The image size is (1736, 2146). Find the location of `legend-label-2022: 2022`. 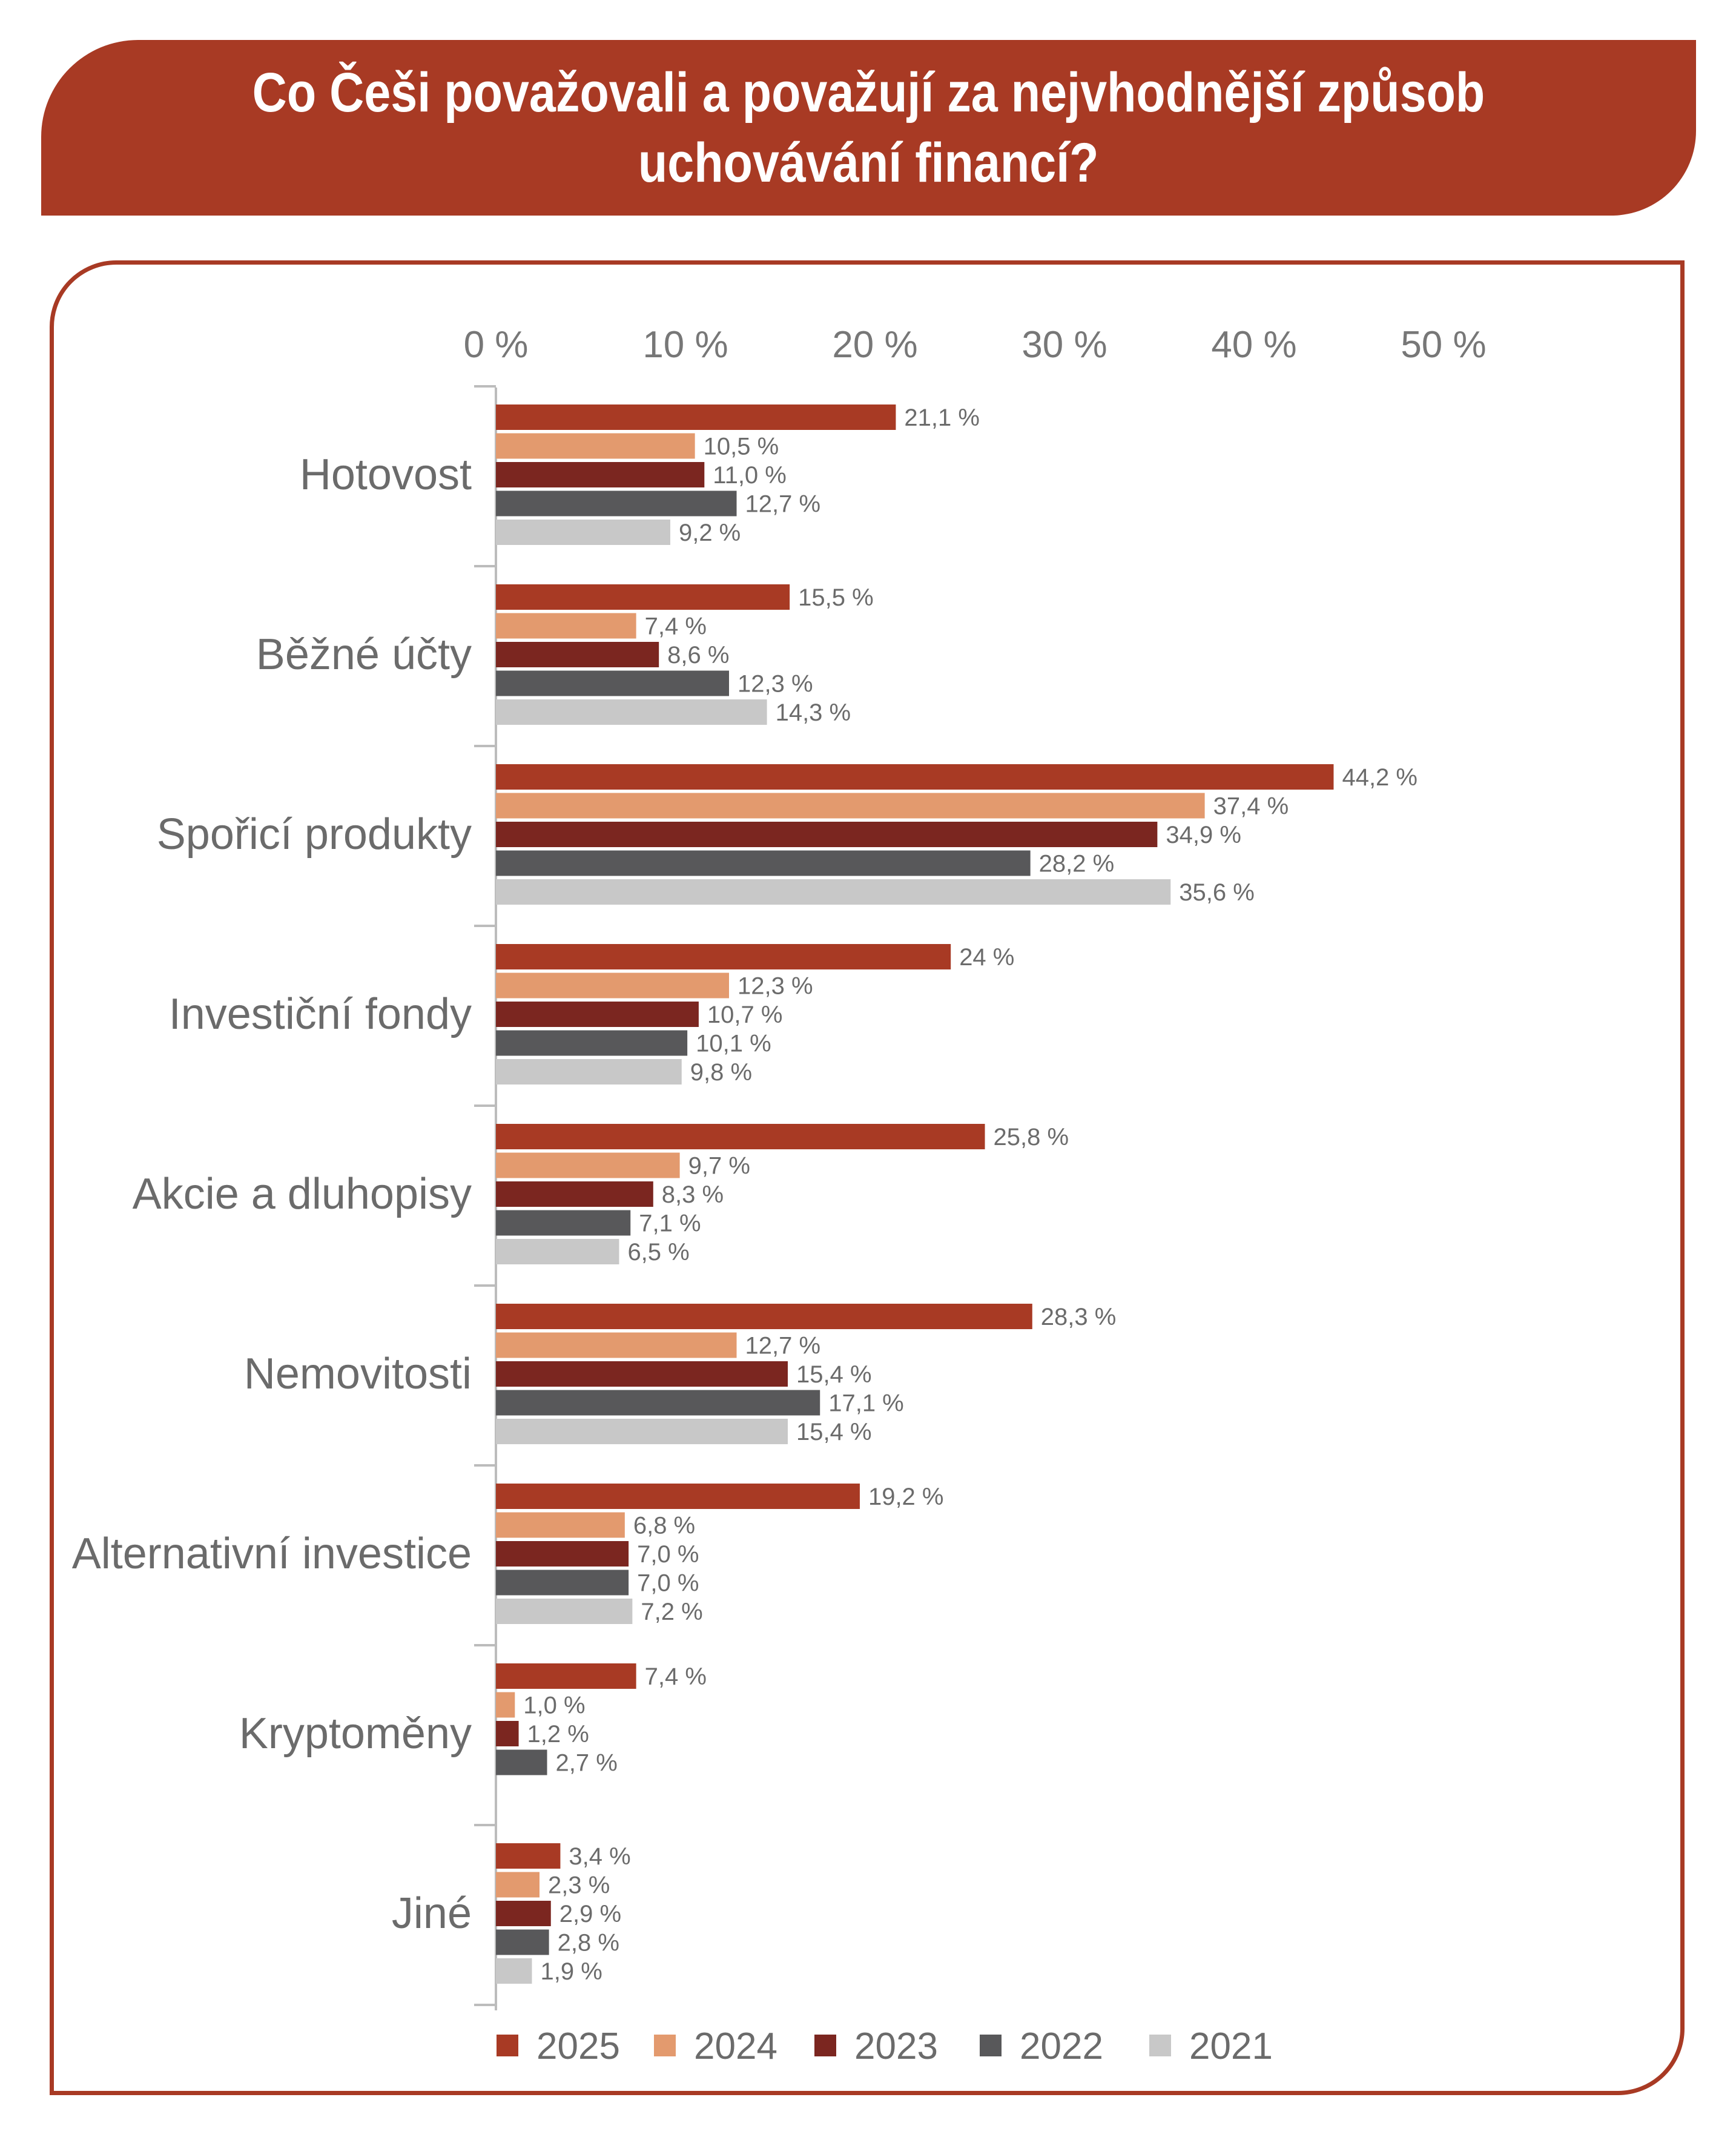

legend-label-2022: 2022 is located at coordinates (1061, 2046).